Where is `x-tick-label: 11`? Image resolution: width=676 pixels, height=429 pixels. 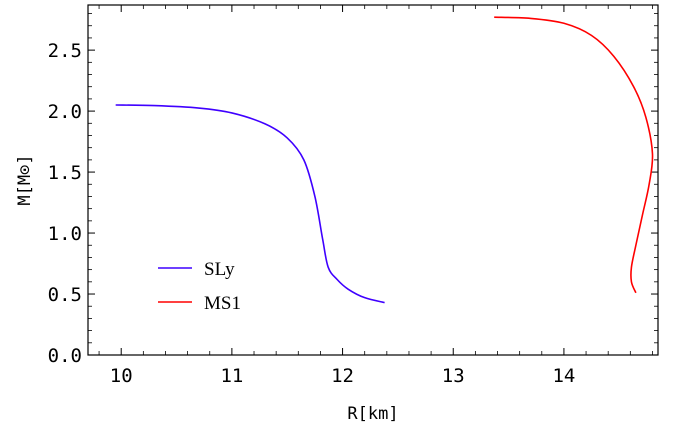 x-tick-label: 11 is located at coordinates (231, 376).